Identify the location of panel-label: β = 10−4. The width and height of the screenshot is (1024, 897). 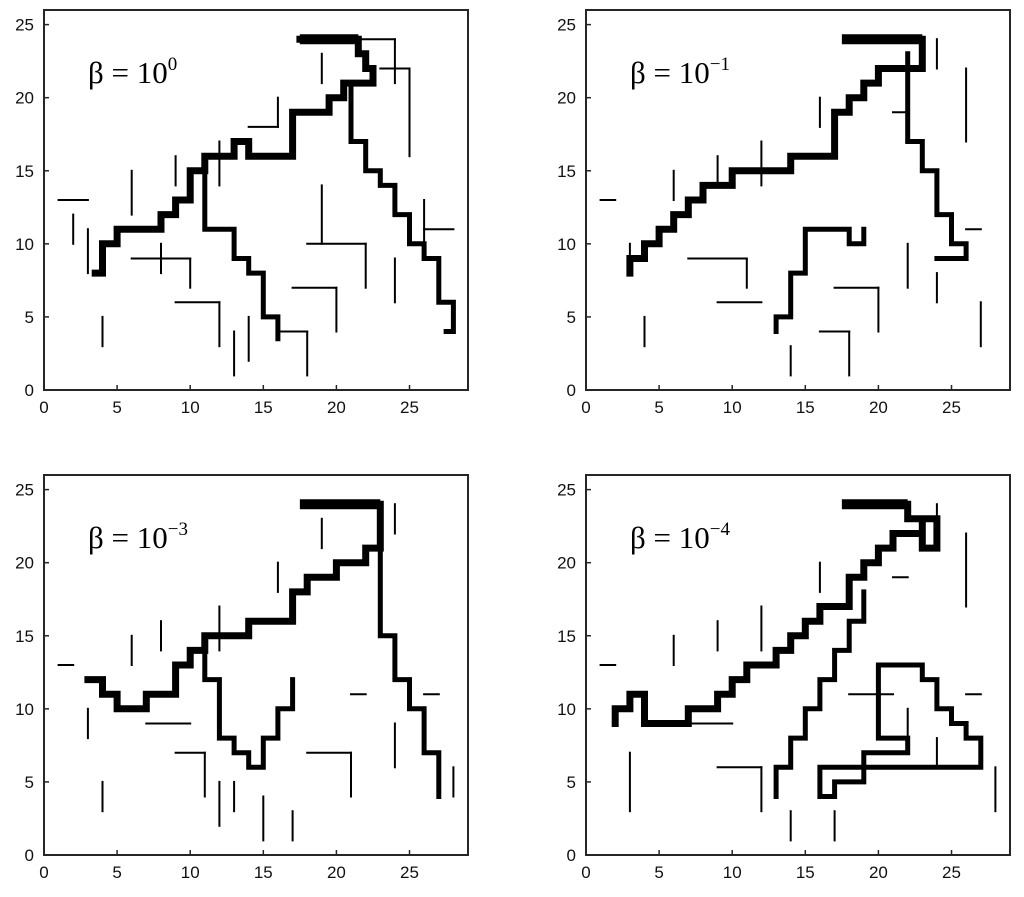
(680, 537).